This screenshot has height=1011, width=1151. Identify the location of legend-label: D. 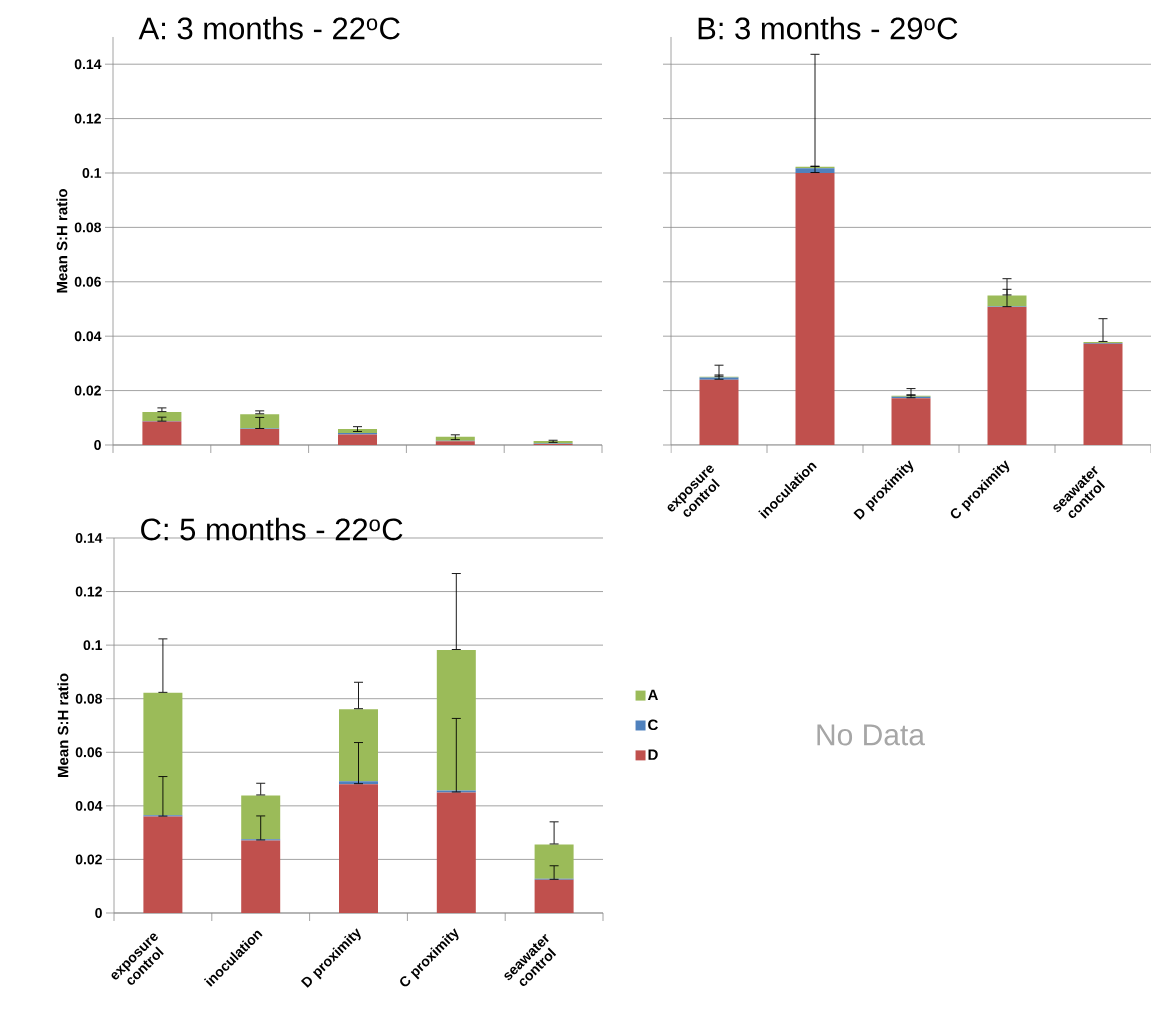
(653, 754).